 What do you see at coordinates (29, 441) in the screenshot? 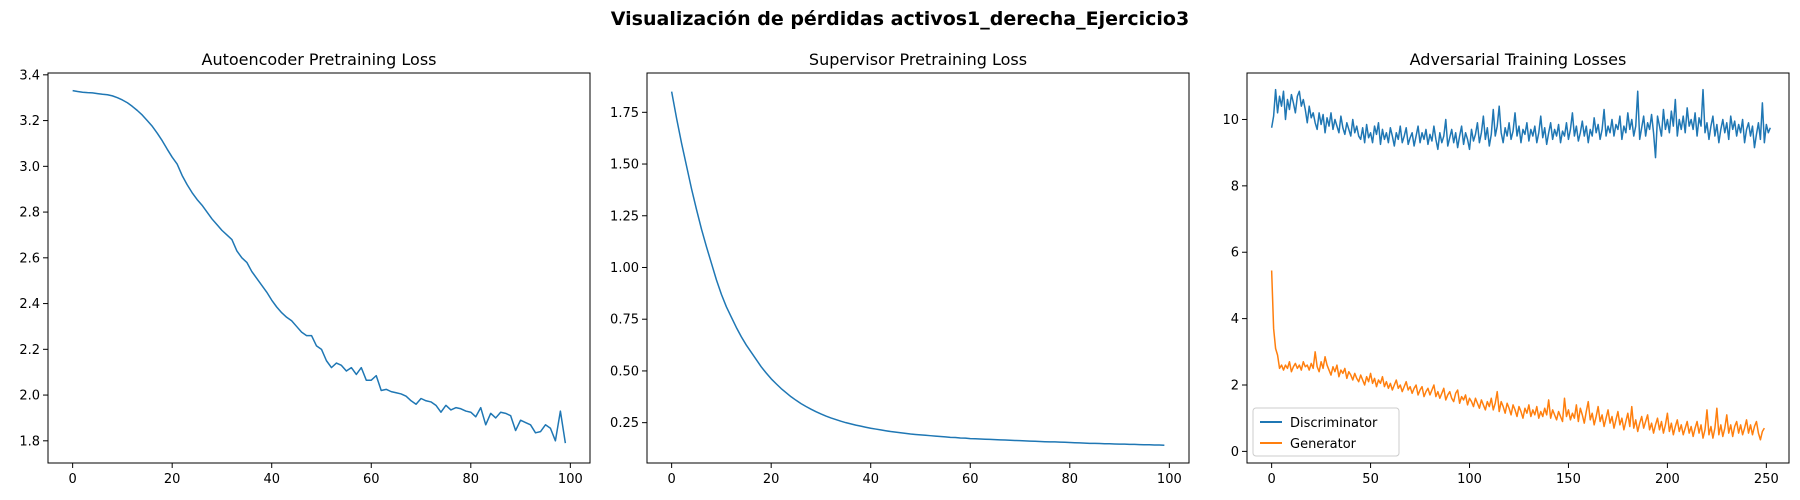
I see `autoencoder-y-tick-label: 1.8` at bounding box center [29, 441].